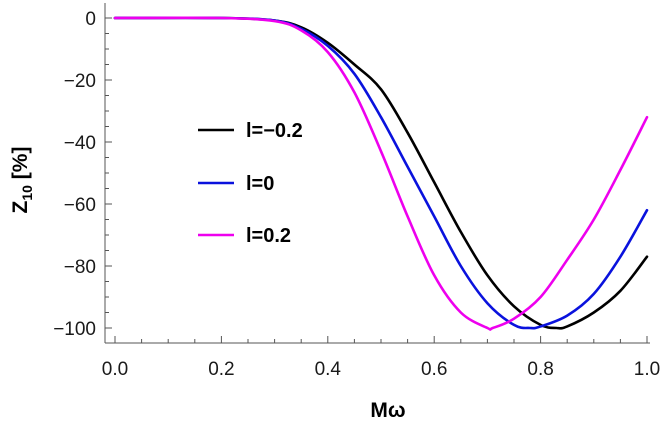 Image resolution: width=664 pixels, height=423 pixels. I want to click on y-tick-label: −80, so click(80, 267).